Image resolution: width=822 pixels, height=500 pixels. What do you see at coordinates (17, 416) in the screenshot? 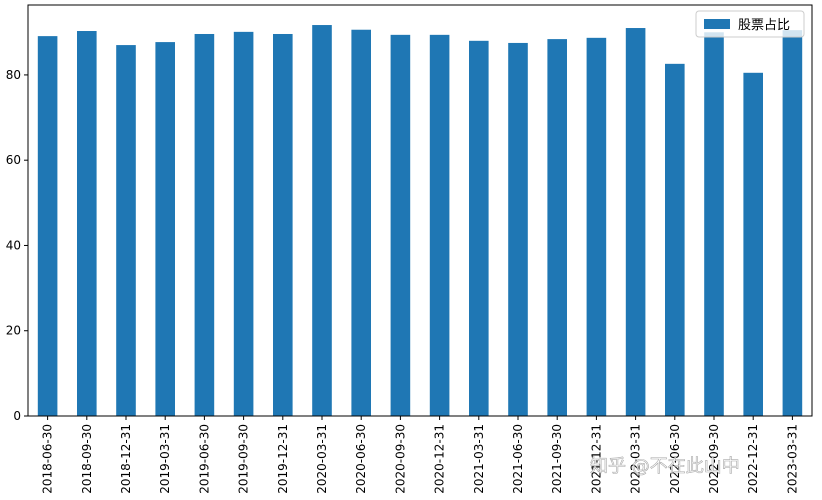
I see `y-tick-label: 0` at bounding box center [17, 416].